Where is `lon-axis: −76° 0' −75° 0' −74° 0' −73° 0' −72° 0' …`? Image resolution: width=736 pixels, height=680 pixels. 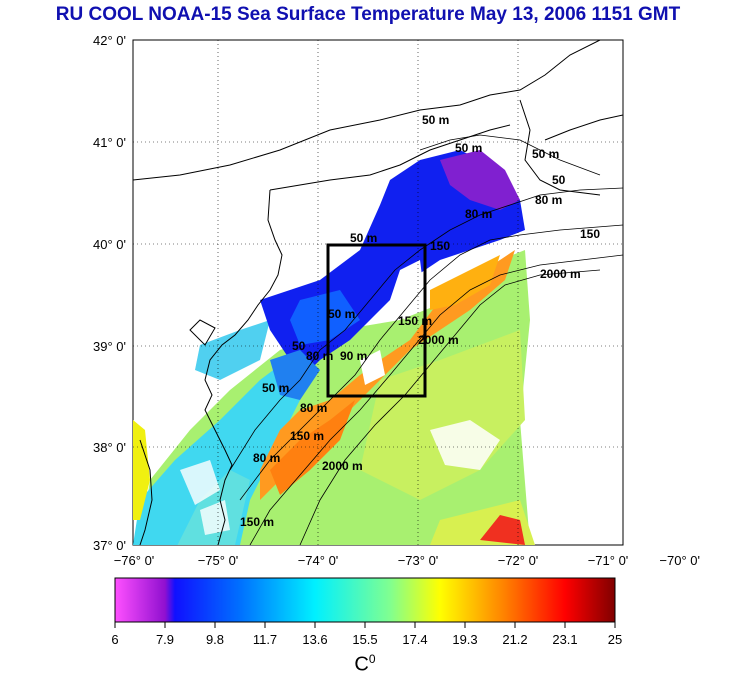
lon-axis: −76° 0' −75° 0' −74° 0' −73° 0' −72° 0' … is located at coordinates (407, 560).